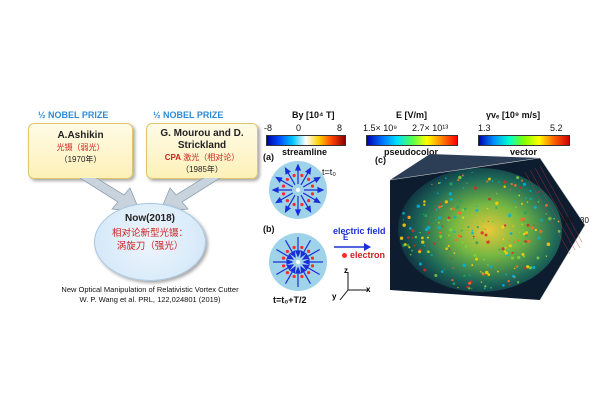  What do you see at coordinates (80, 159) in the screenshot?
I see `ashkin-year: （1970年）` at bounding box center [80, 159].